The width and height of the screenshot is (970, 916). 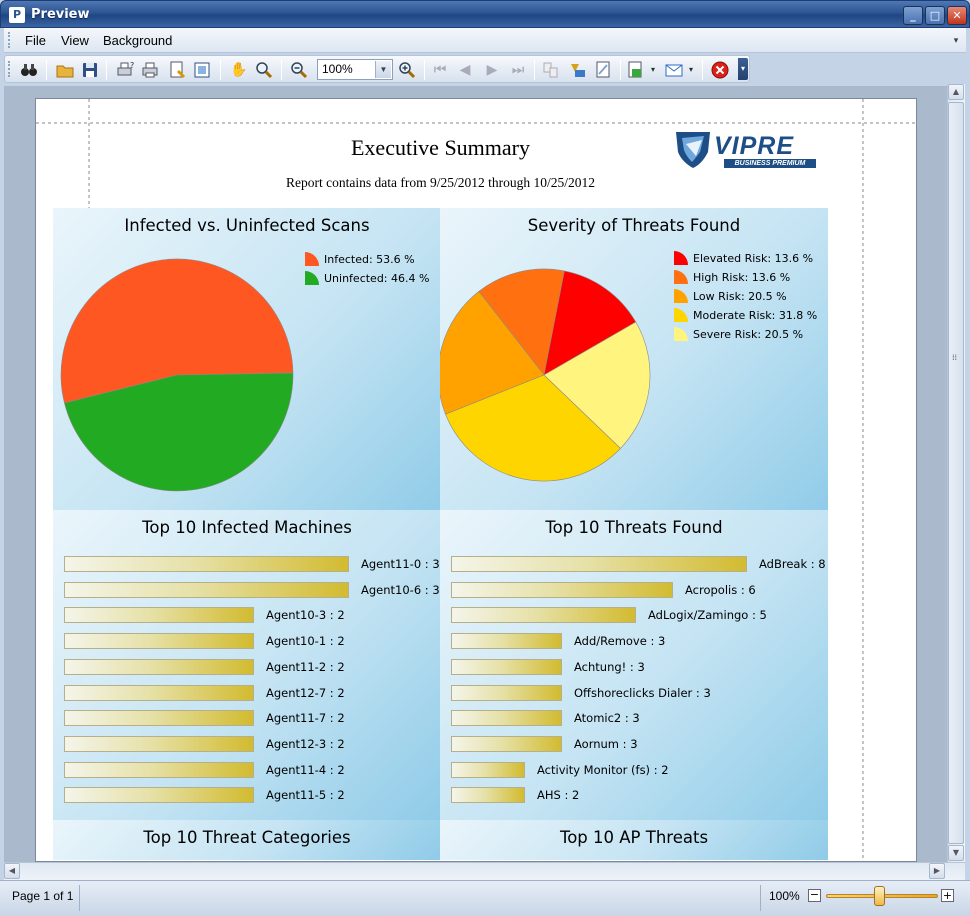 I want to click on chart-title: Infected vs. Uninfected Scans, so click(x=247, y=225).